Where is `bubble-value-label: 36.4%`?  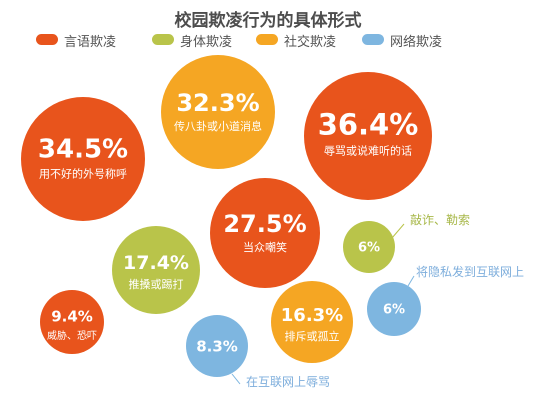
bubble-value-label: 36.4% is located at coordinates (368, 125).